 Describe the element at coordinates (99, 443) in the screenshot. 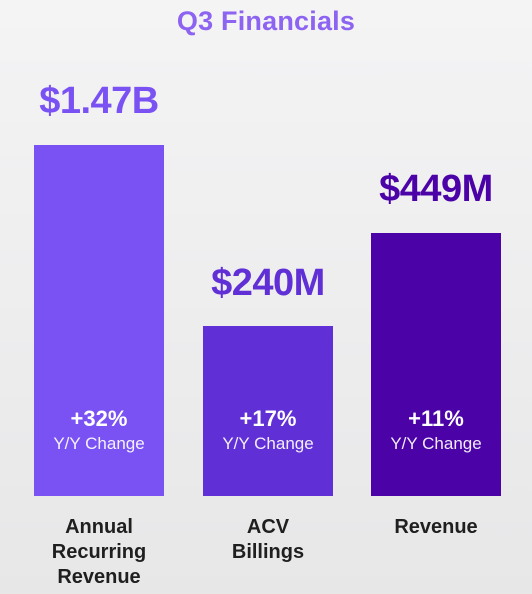

I see `change-text-annual-recurring-revenue: Y/Y Change` at that location.